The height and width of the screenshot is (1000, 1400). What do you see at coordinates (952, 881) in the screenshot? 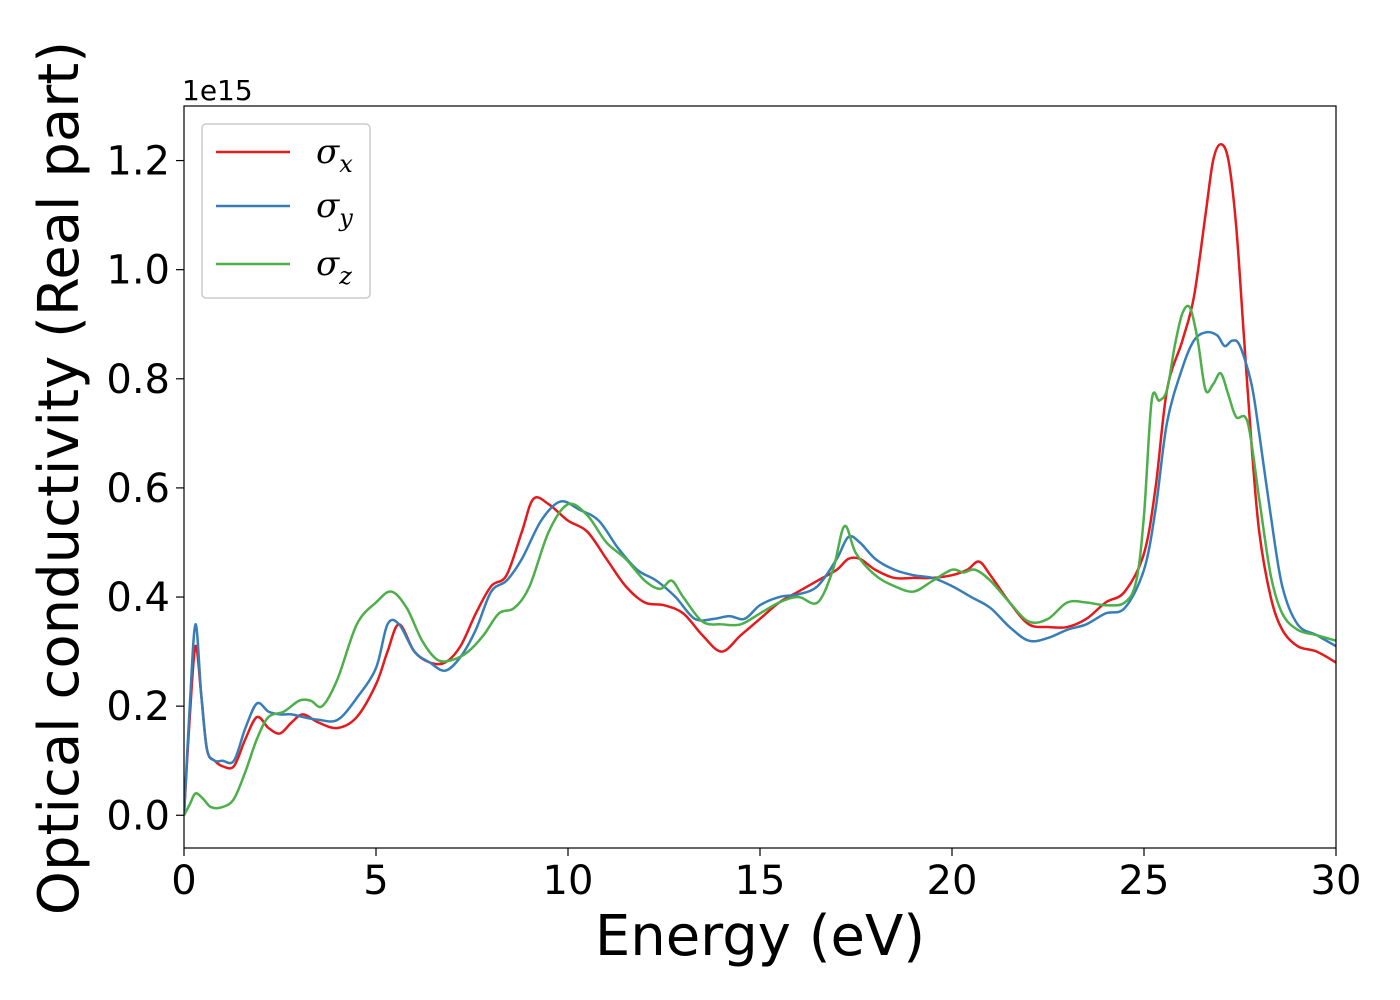
I see `x-tick-label: 20` at bounding box center [952, 881].